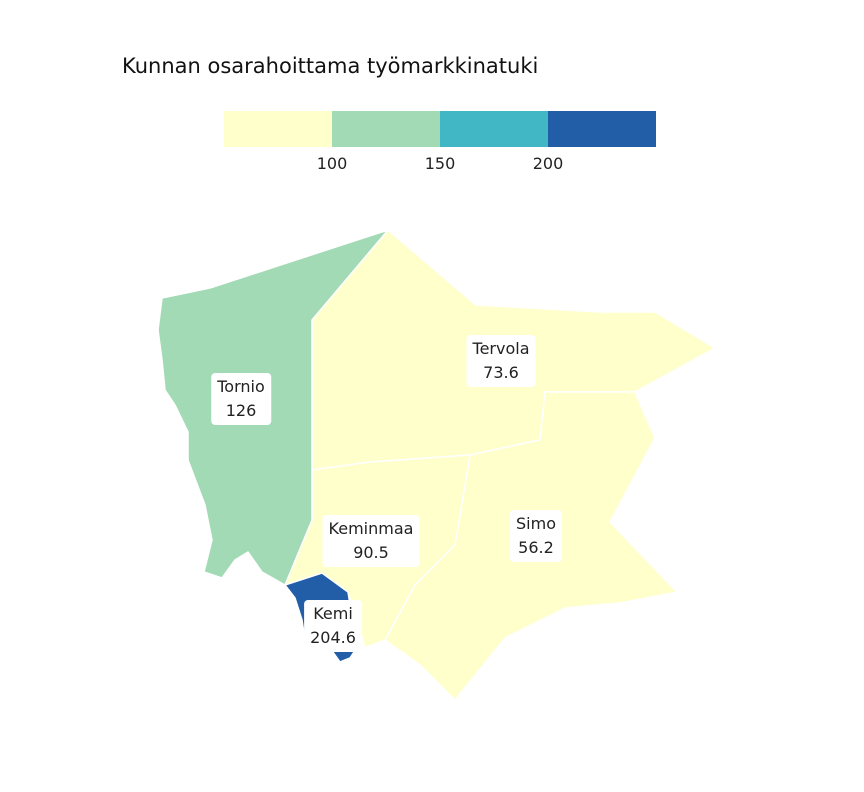  What do you see at coordinates (241, 410) in the screenshot?
I see `region-value-tornio: 126` at bounding box center [241, 410].